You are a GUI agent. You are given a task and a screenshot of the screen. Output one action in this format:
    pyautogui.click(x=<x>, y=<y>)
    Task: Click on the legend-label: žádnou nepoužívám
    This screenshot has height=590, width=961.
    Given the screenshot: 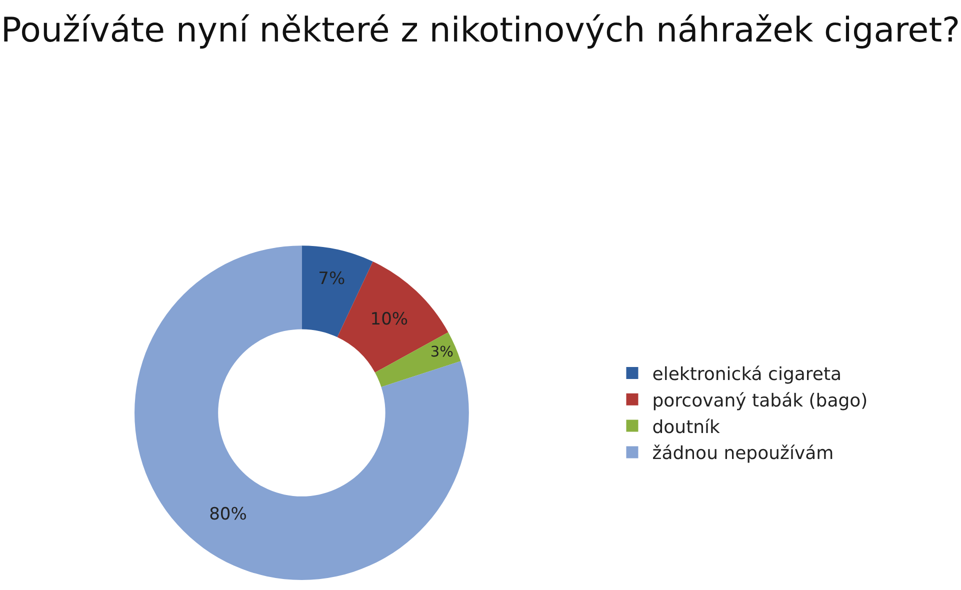 What is the action you would take?
    pyautogui.click(x=743, y=453)
    